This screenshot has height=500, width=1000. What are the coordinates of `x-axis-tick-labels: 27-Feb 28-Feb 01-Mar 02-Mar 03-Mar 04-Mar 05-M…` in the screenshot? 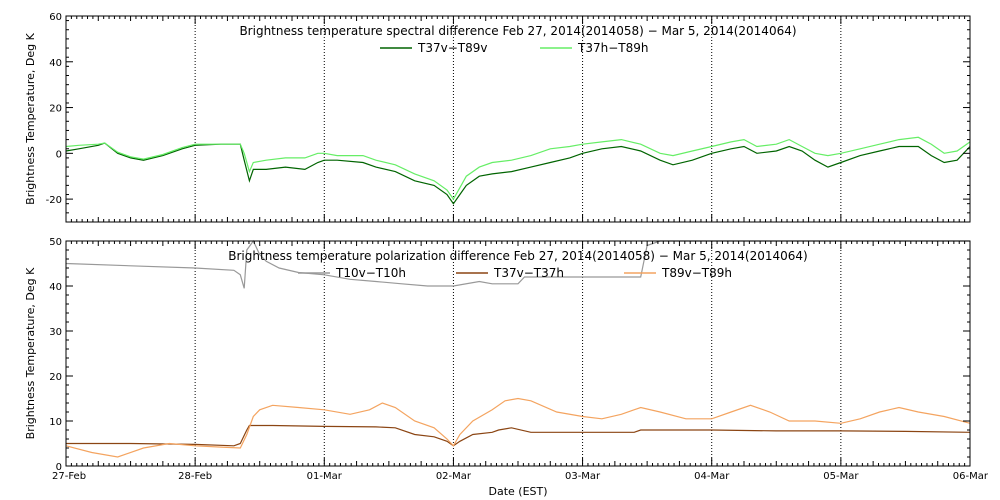 It's located at (520, 476).